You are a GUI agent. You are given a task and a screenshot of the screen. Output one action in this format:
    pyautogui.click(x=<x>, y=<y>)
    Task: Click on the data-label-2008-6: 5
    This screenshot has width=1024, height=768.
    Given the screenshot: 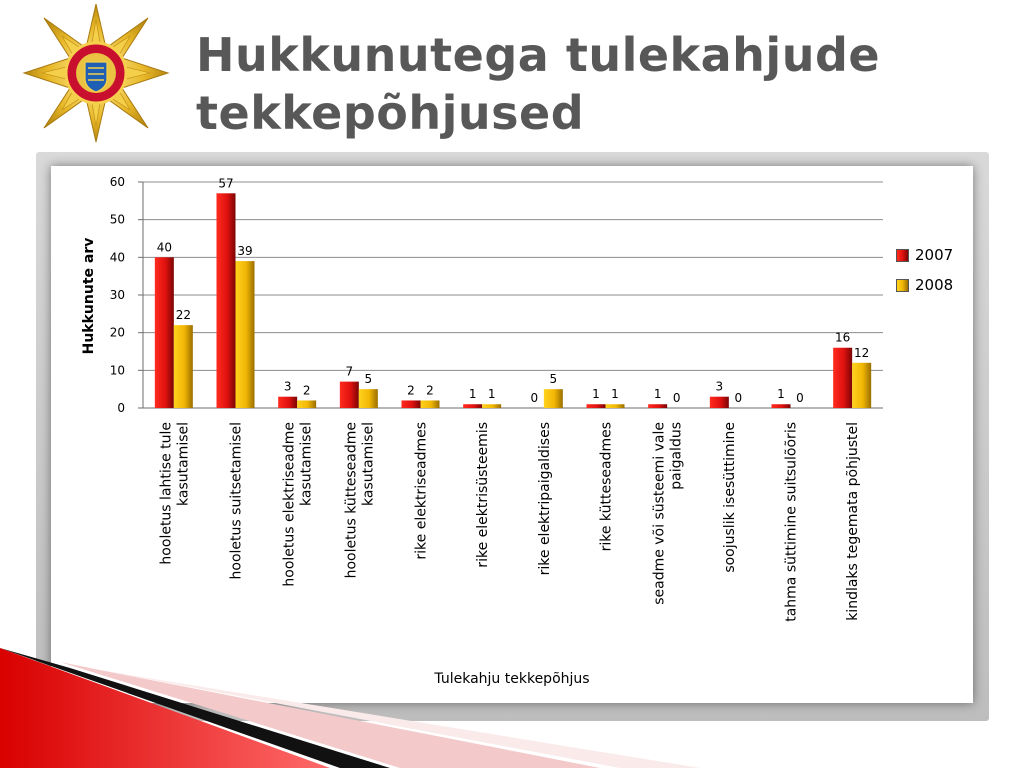 What is the action you would take?
    pyautogui.click(x=554, y=379)
    